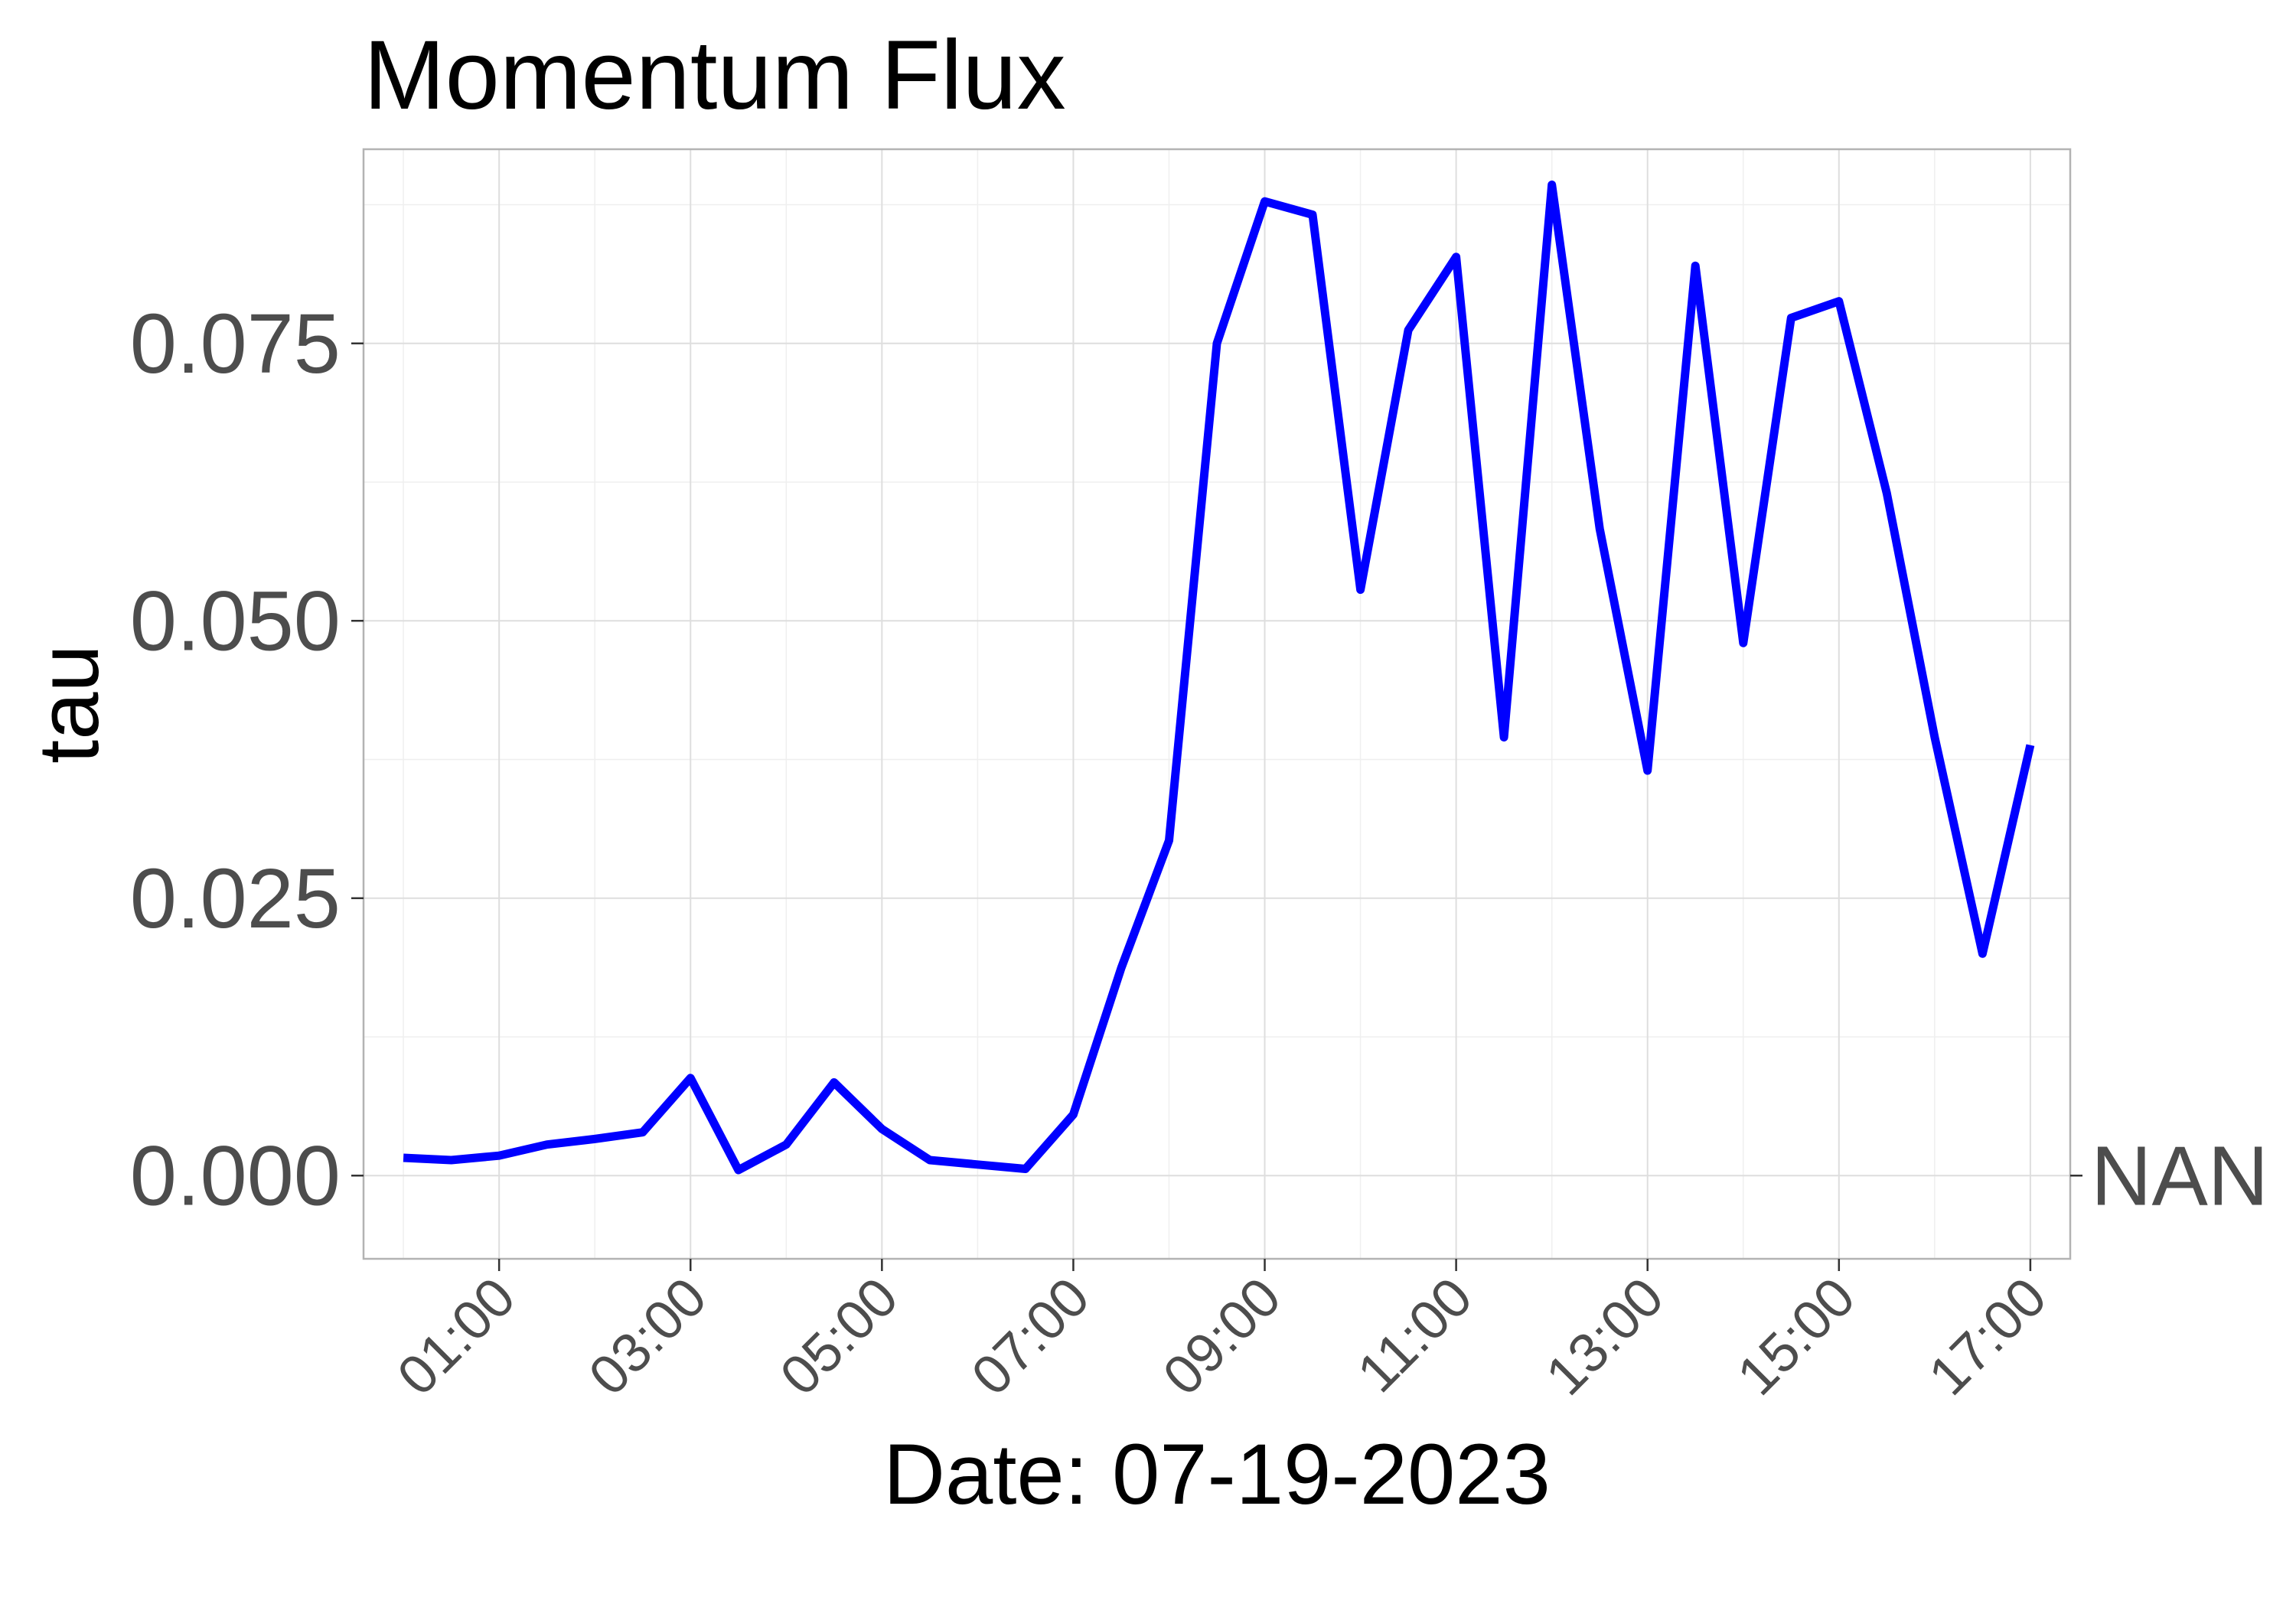  I want to click on y-tick-label: 0.050, so click(235, 621).